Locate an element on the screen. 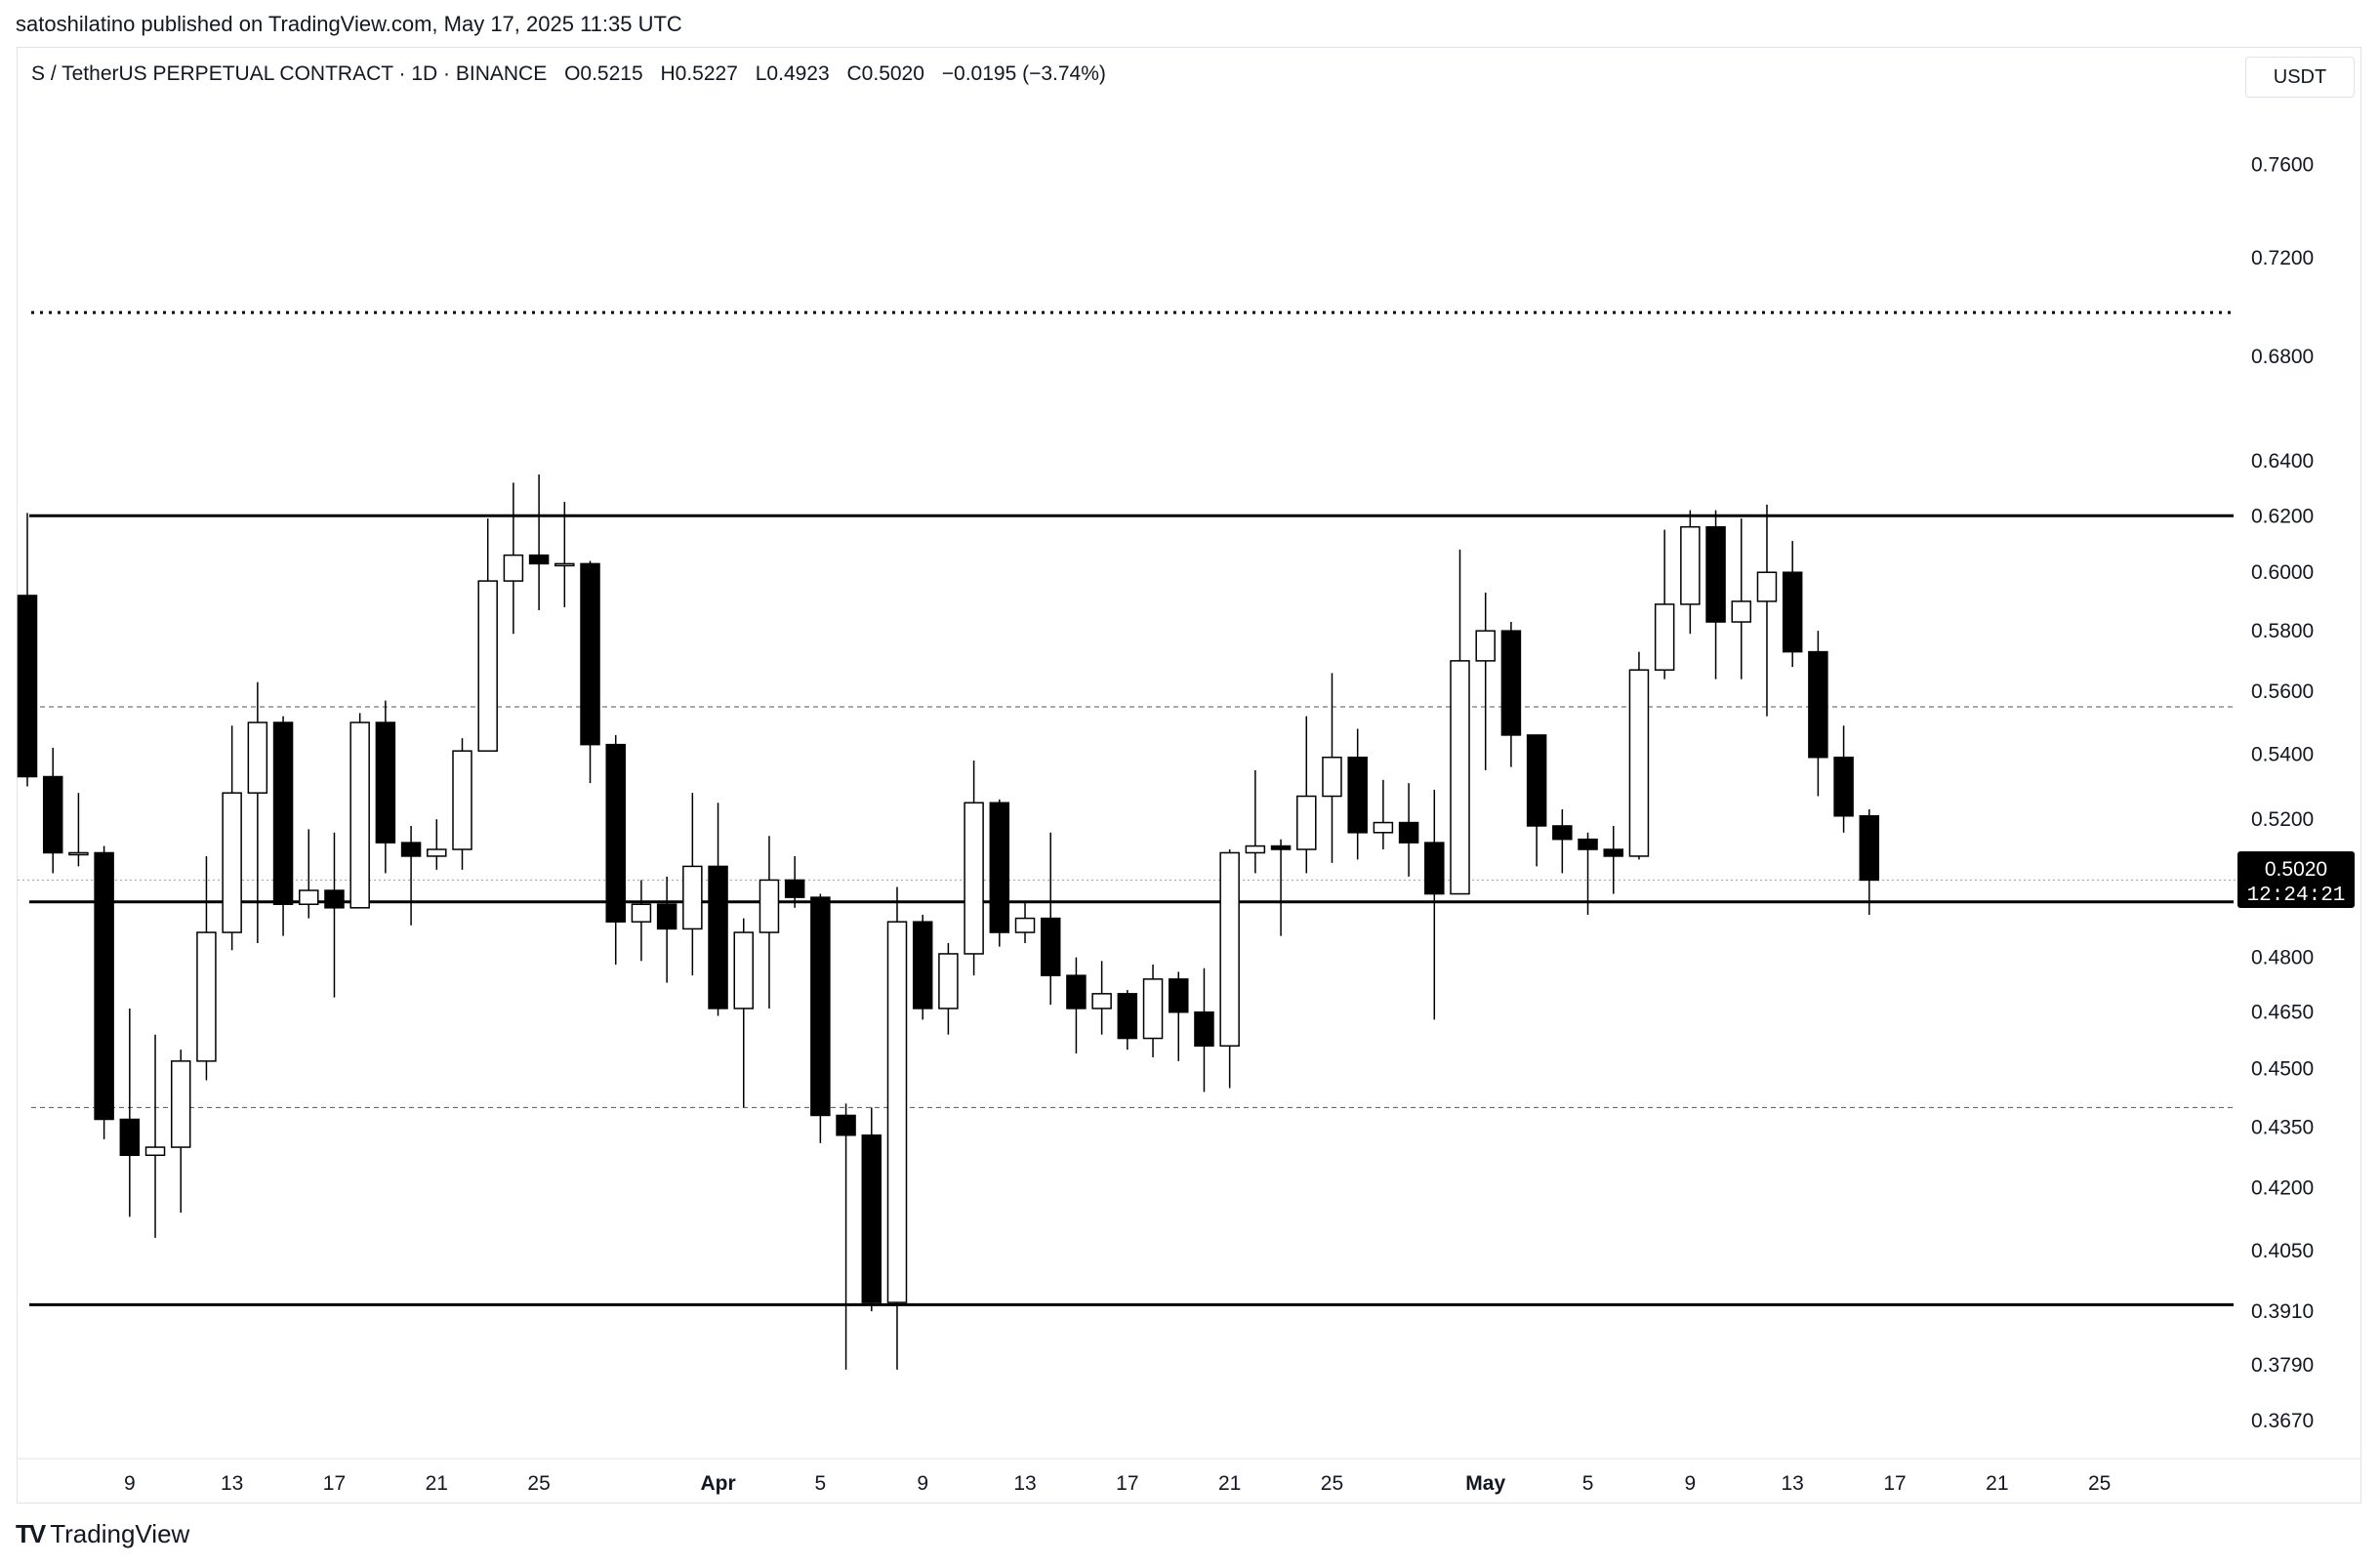 The height and width of the screenshot is (1566, 2380). ohlc-close: C0.5020 is located at coordinates (885, 73).